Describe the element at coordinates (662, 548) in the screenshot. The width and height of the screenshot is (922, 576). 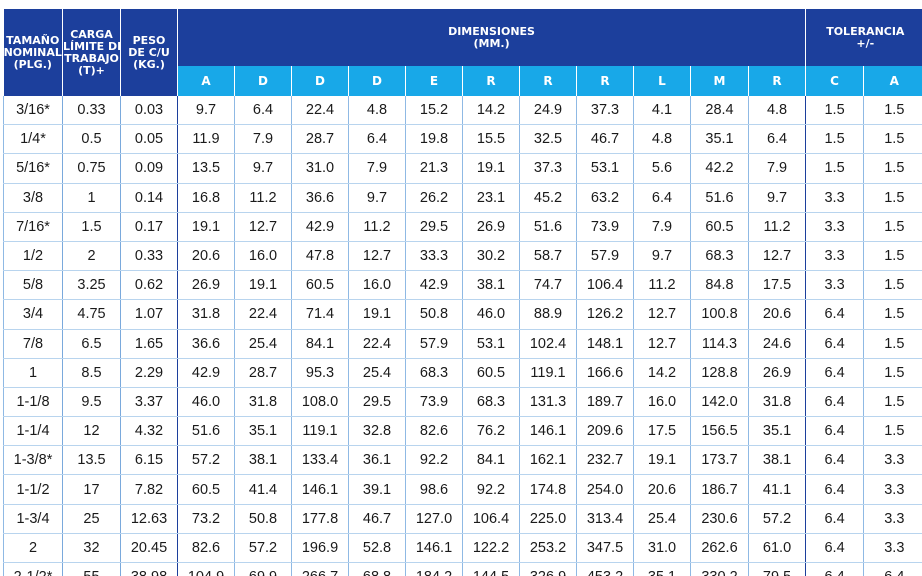
I see `table-cell: 31.0` at that location.